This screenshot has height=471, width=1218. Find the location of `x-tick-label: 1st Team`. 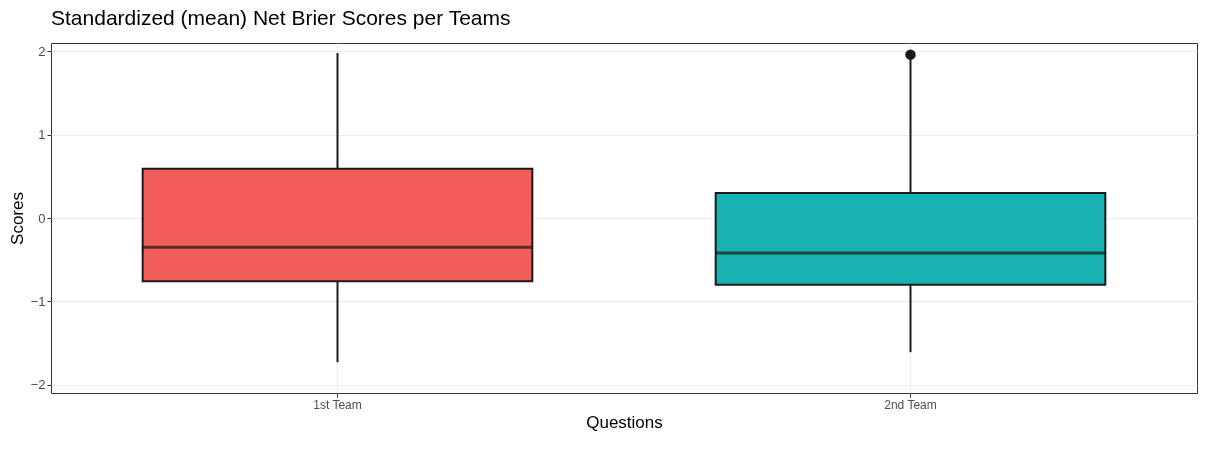

x-tick-label: 1st Team is located at coordinates (337, 404).